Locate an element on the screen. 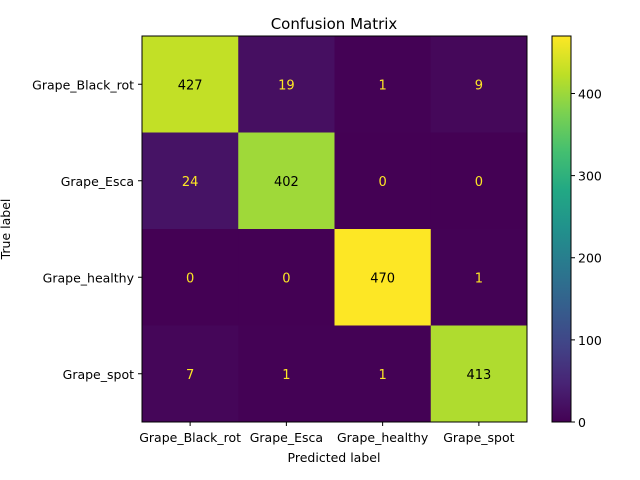 The image size is (640, 480). colorbar-tick-label: 400 is located at coordinates (590, 93).